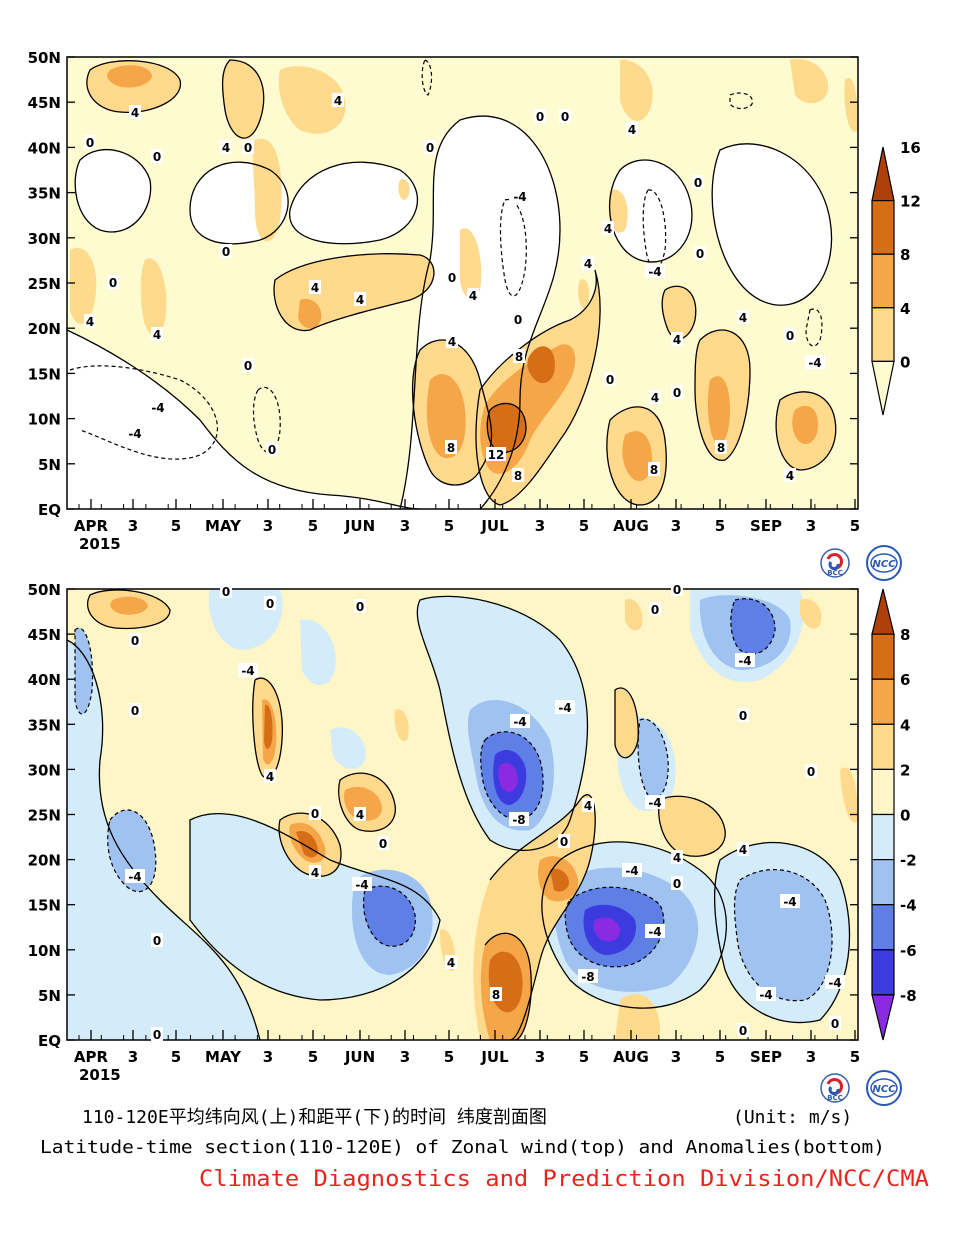  I want to click on colorbar-label: 16, so click(910, 148).